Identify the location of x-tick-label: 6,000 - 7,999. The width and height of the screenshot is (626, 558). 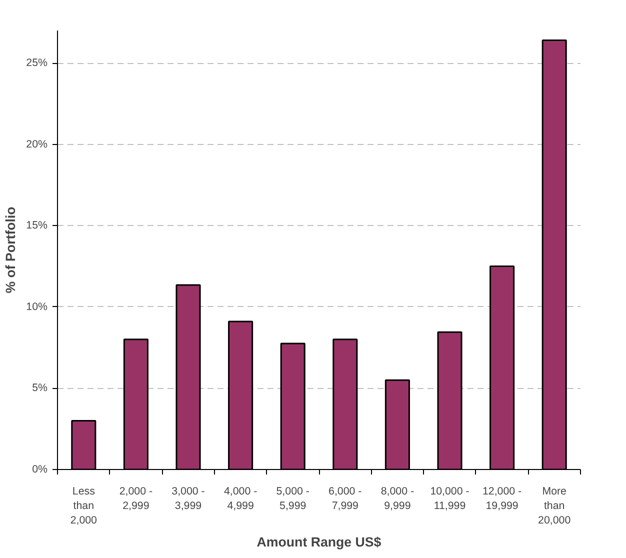
(345, 499).